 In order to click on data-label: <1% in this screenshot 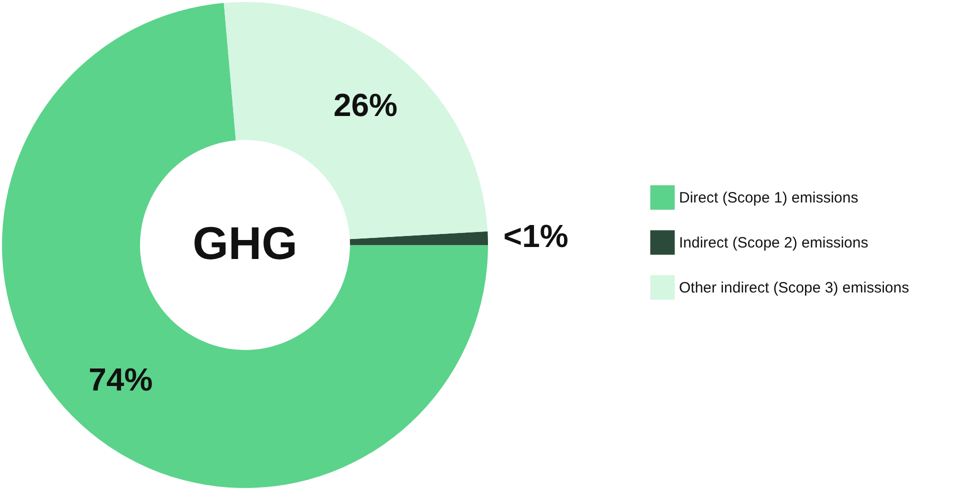, I will do `click(535, 236)`.